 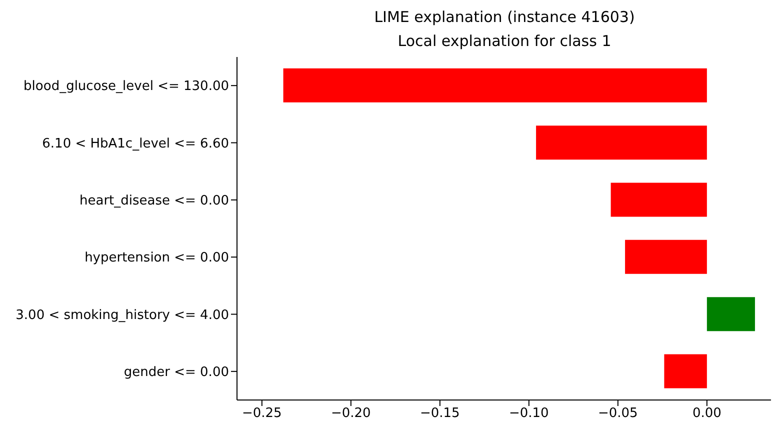 I want to click on x-tick-label: −0.20, so click(x=351, y=414).